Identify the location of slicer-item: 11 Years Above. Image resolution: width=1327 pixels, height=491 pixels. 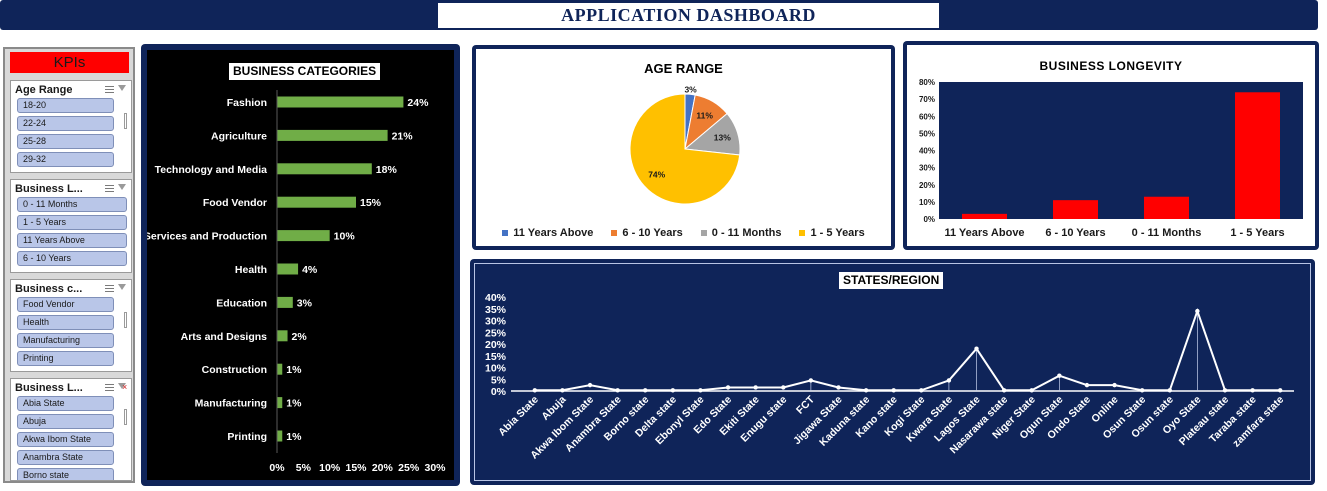
(72, 240).